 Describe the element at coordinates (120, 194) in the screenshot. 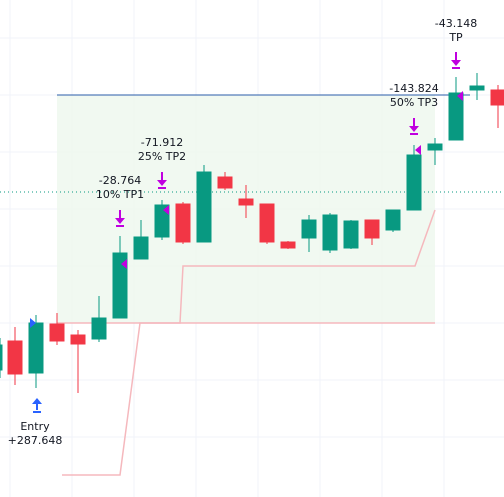

I see `exit-label: 10% TP1` at that location.